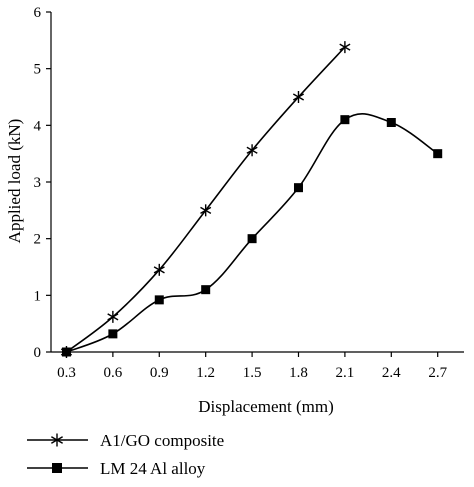  Describe the element at coordinates (153, 468) in the screenshot. I see `legend-label: LM 24 Al alloy` at that location.